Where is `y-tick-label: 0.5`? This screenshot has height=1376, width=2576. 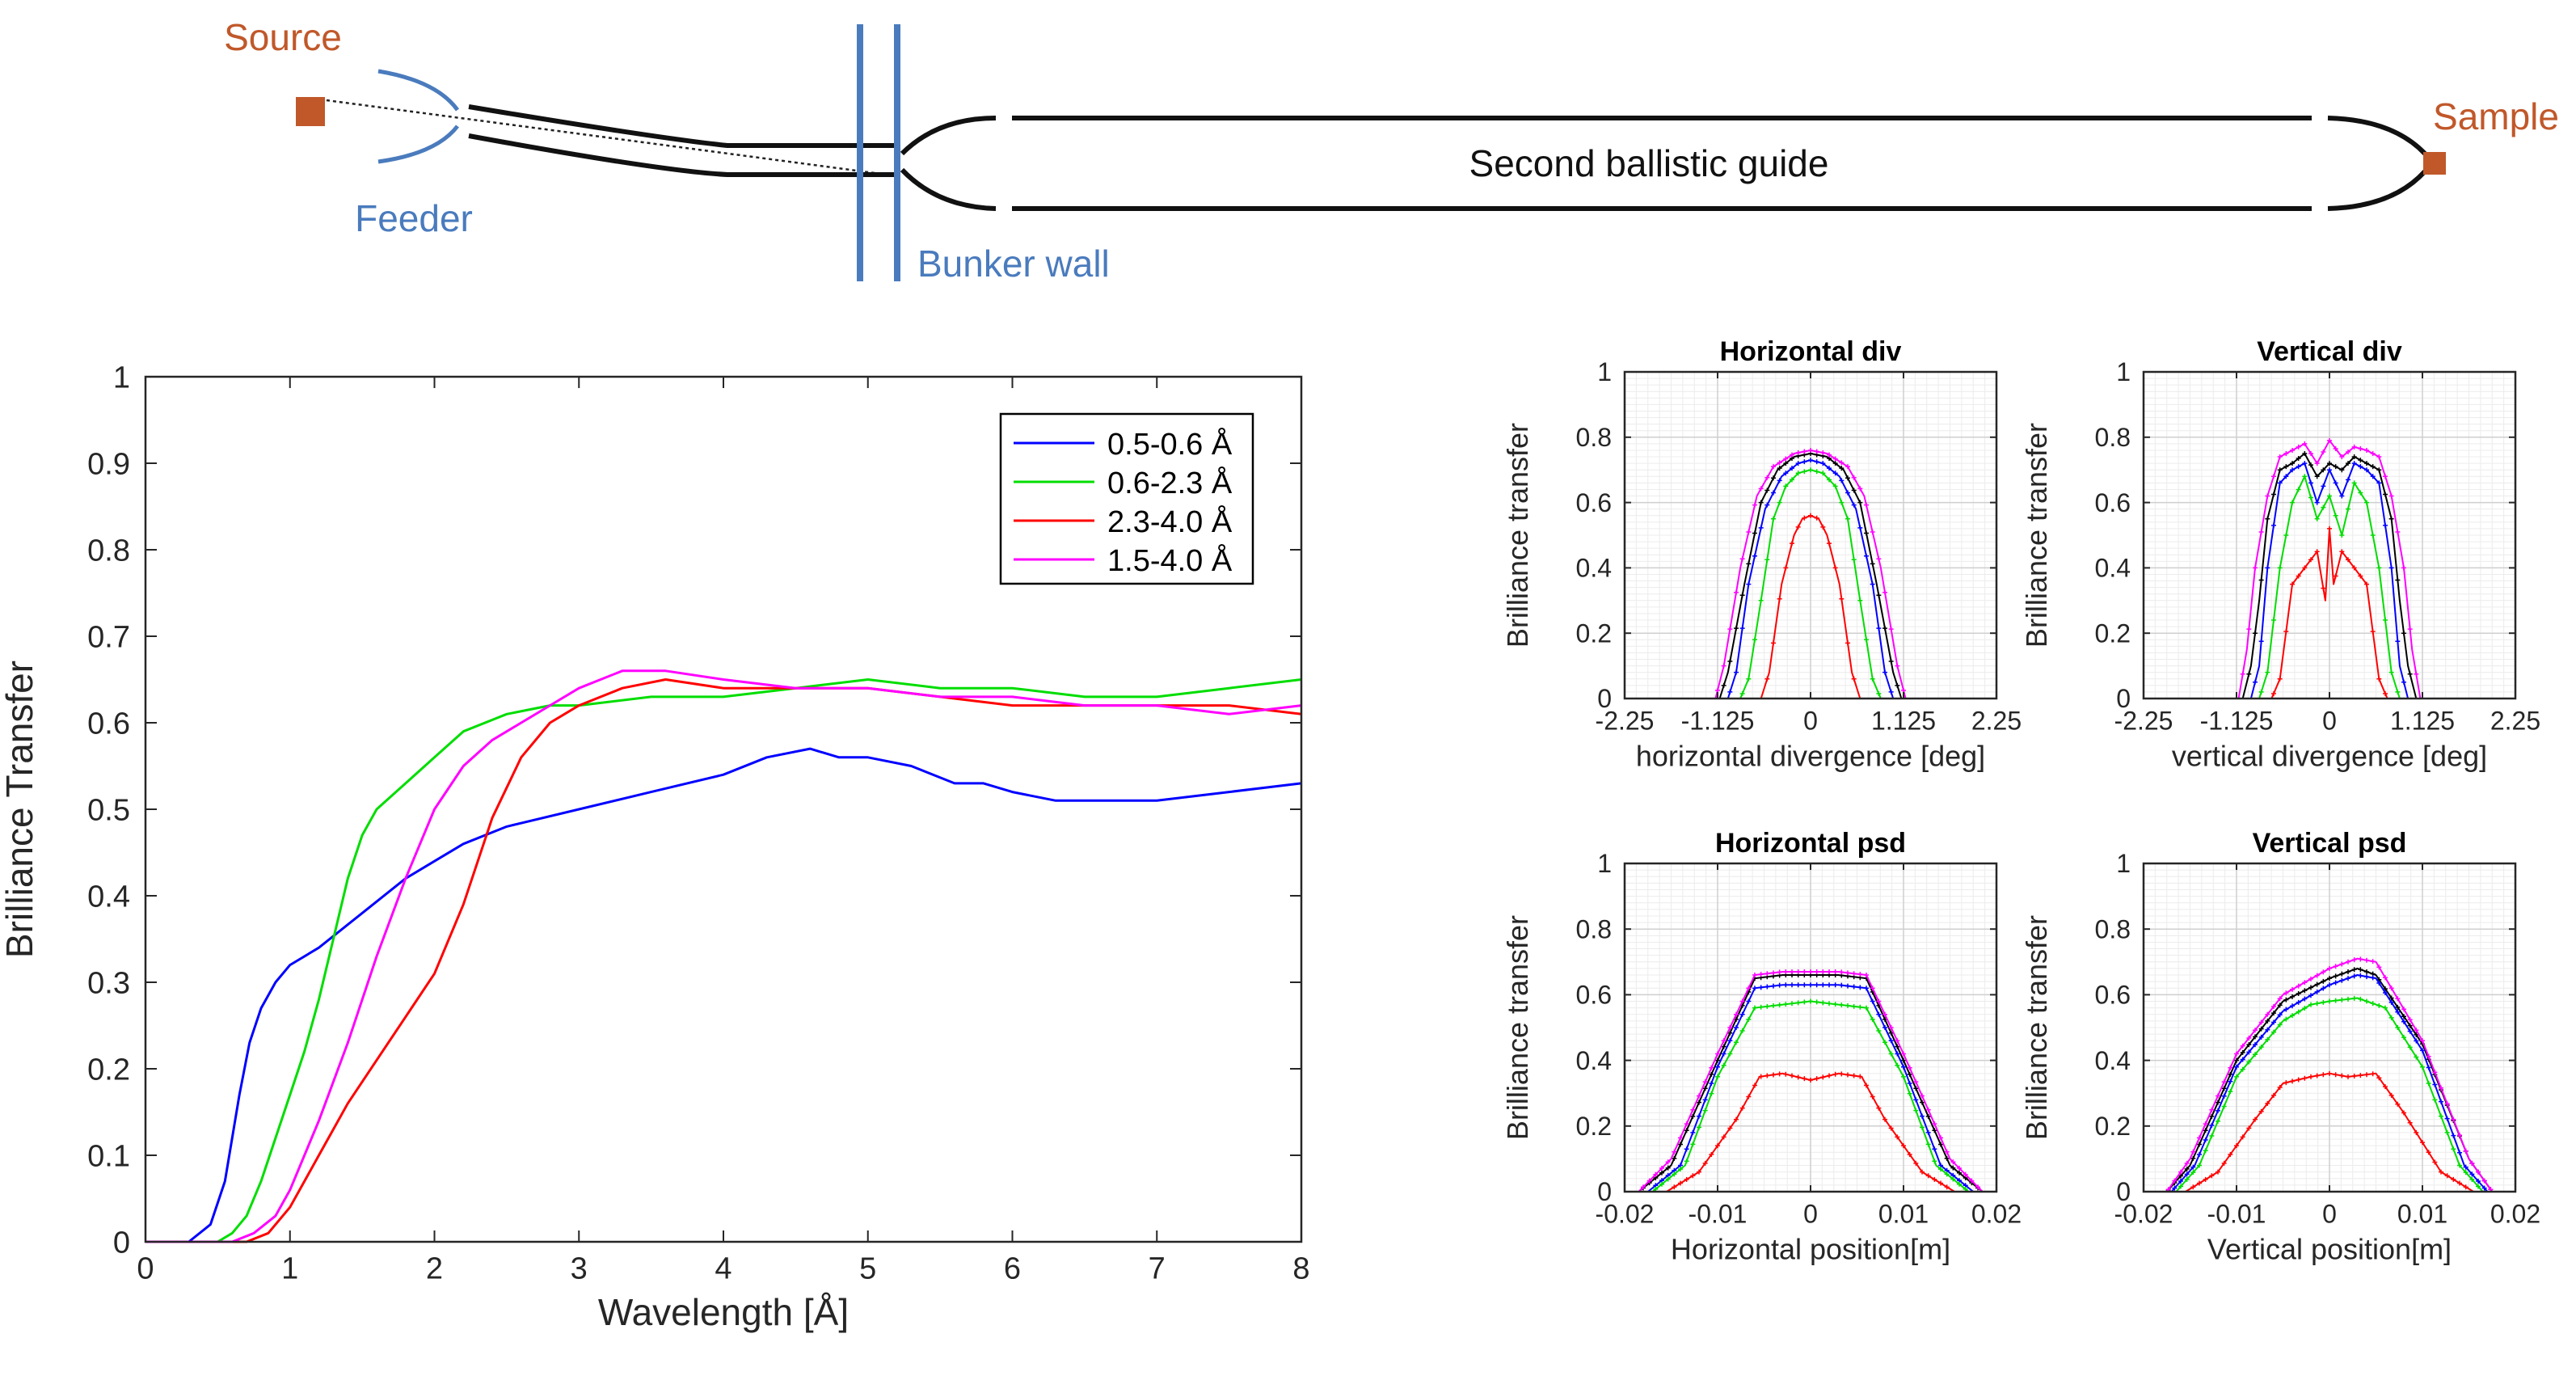
y-tick-label: 0.5 is located at coordinates (108, 810).